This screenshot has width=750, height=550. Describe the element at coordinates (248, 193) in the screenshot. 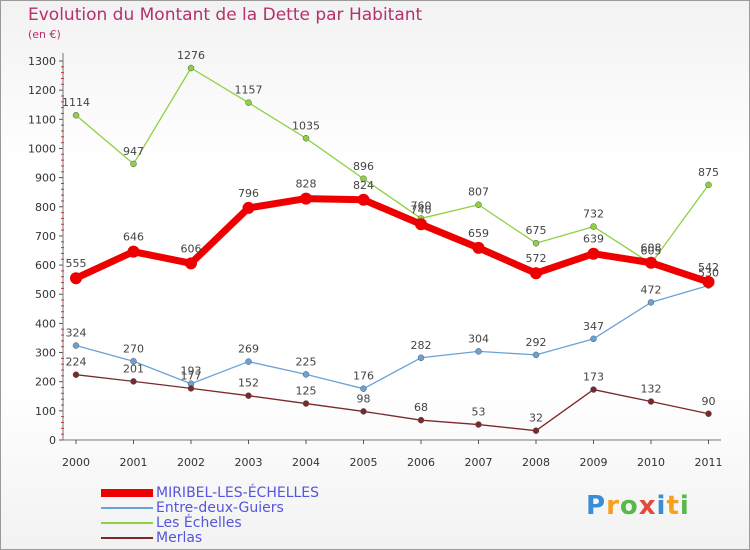

I see `data-label-miribel-les-e-chelles: 796` at that location.